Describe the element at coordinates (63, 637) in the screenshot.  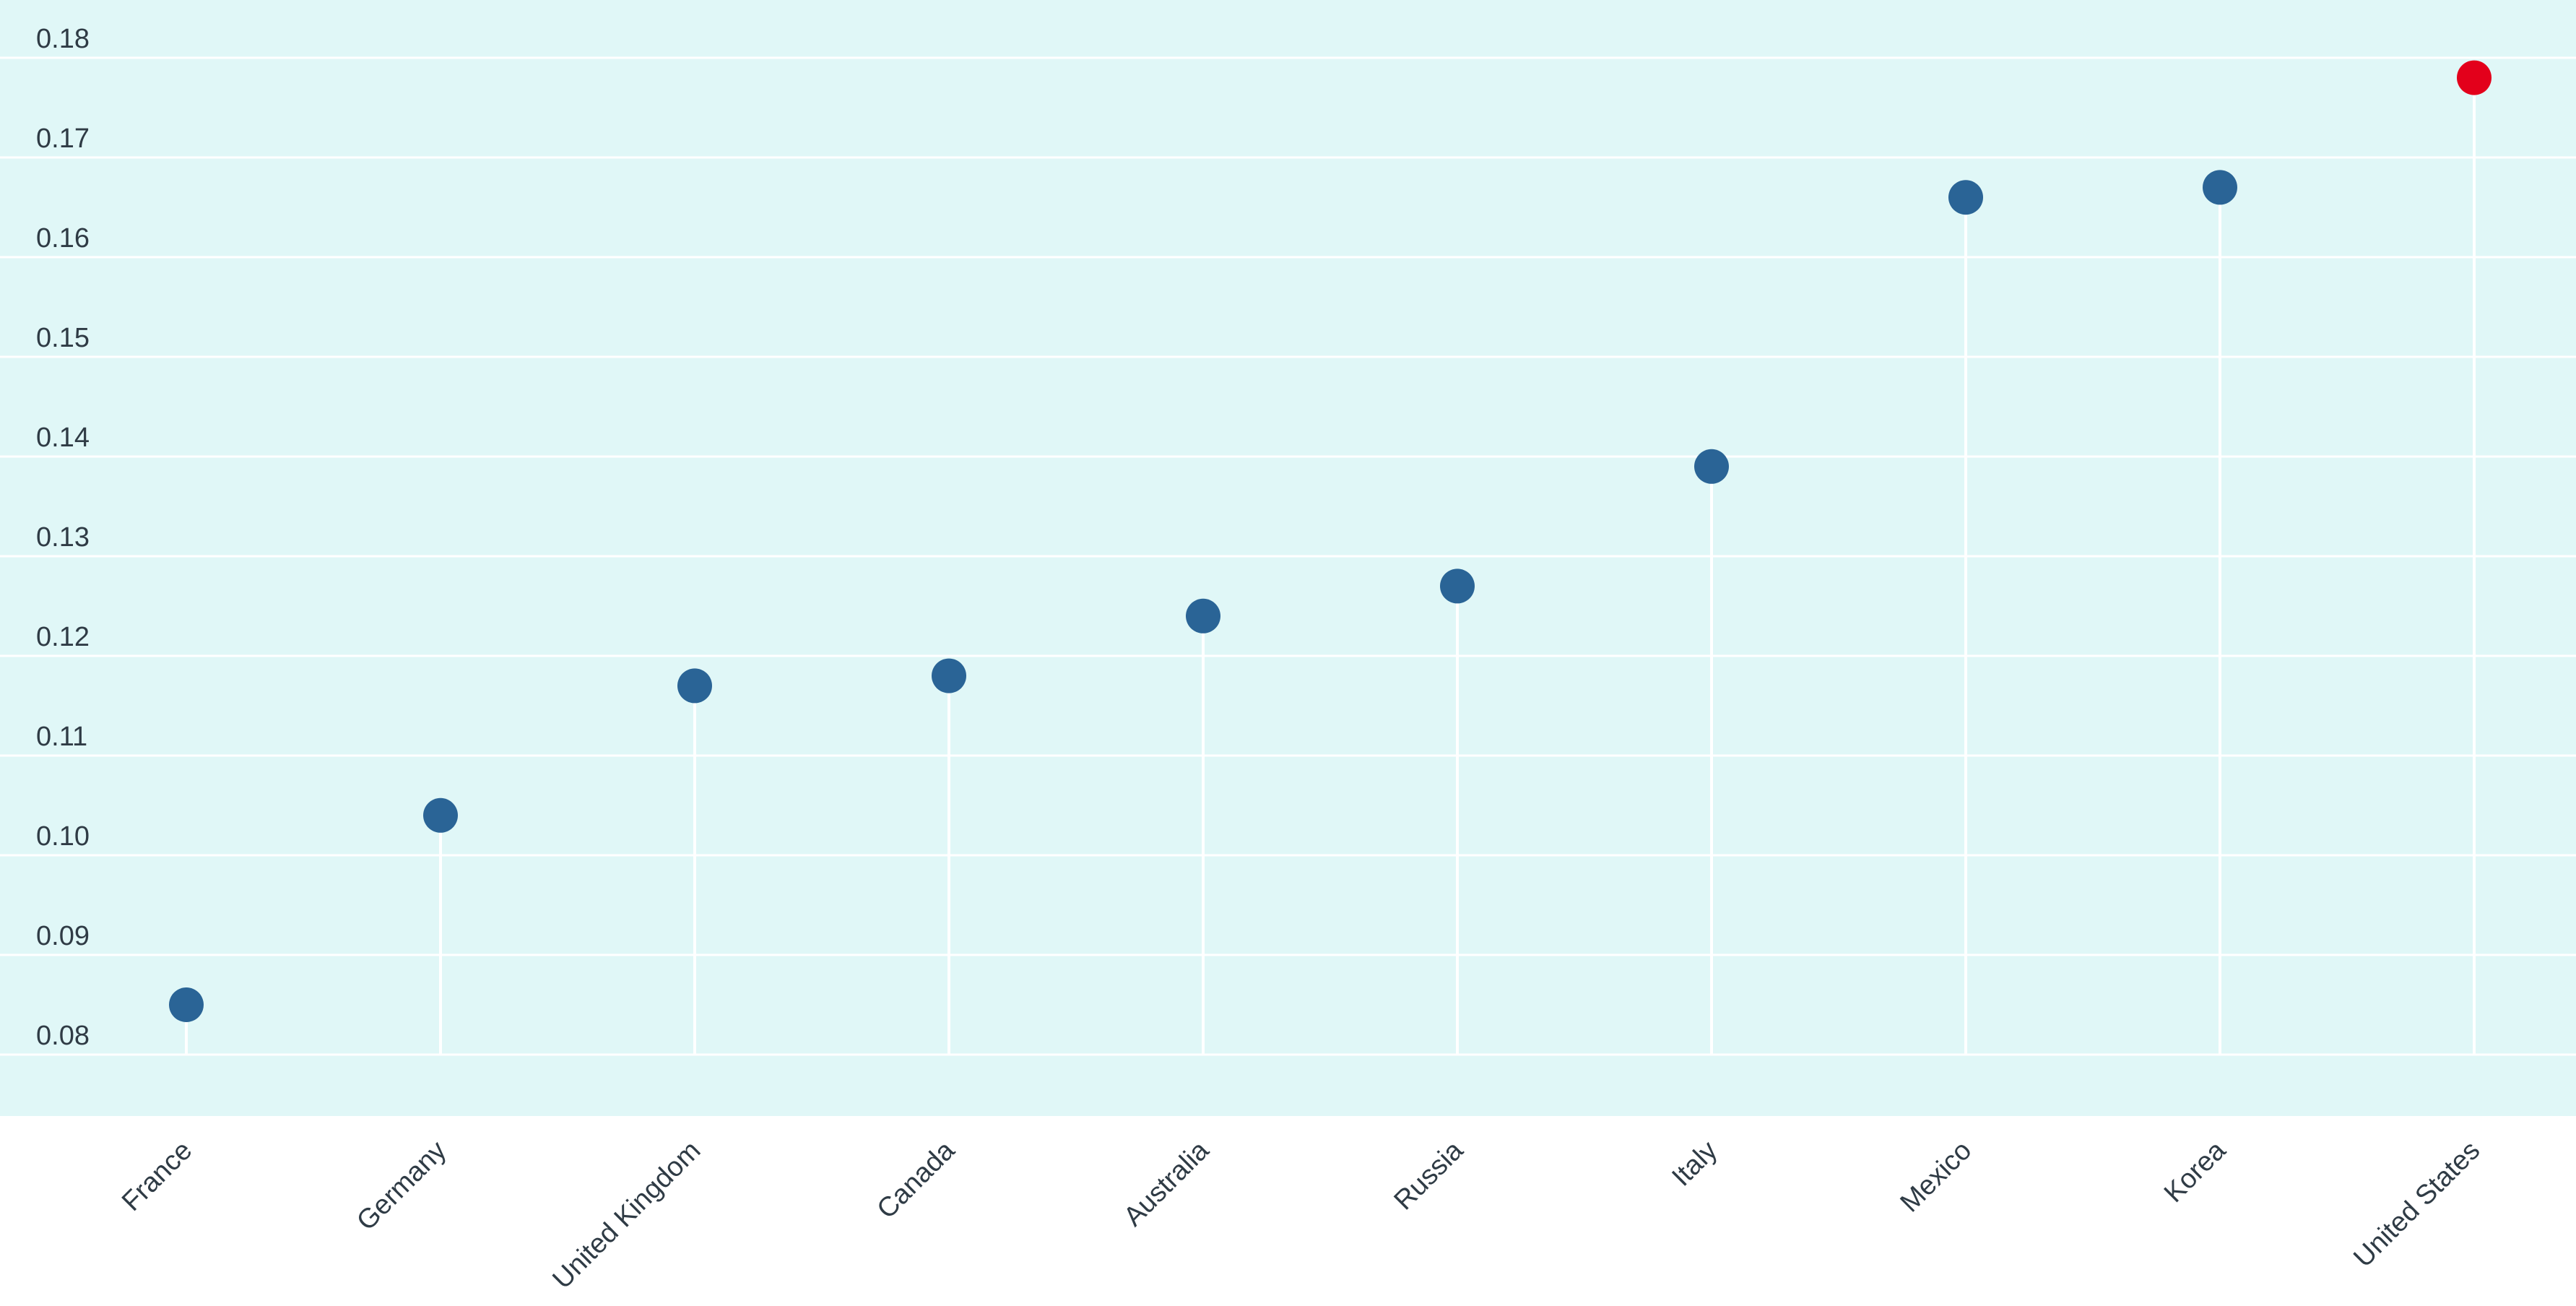
I see `y-tick-label: 0.12` at that location.